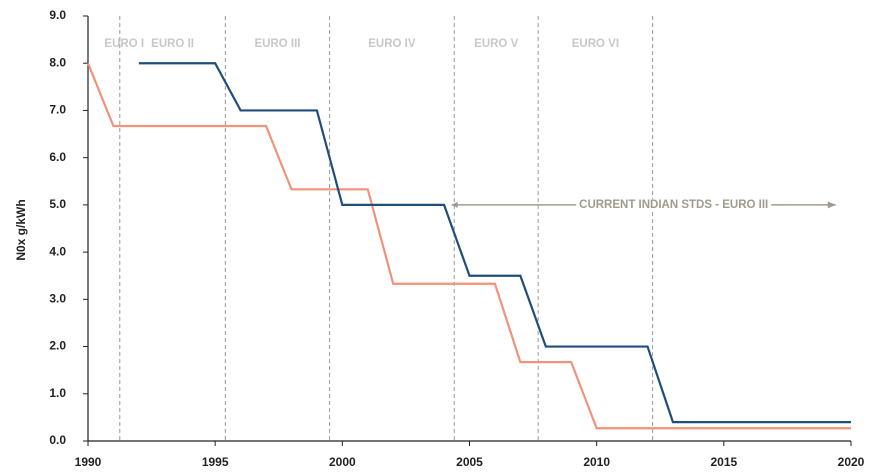  What do you see at coordinates (88, 462) in the screenshot?
I see `x-tick-label: 1990` at bounding box center [88, 462].